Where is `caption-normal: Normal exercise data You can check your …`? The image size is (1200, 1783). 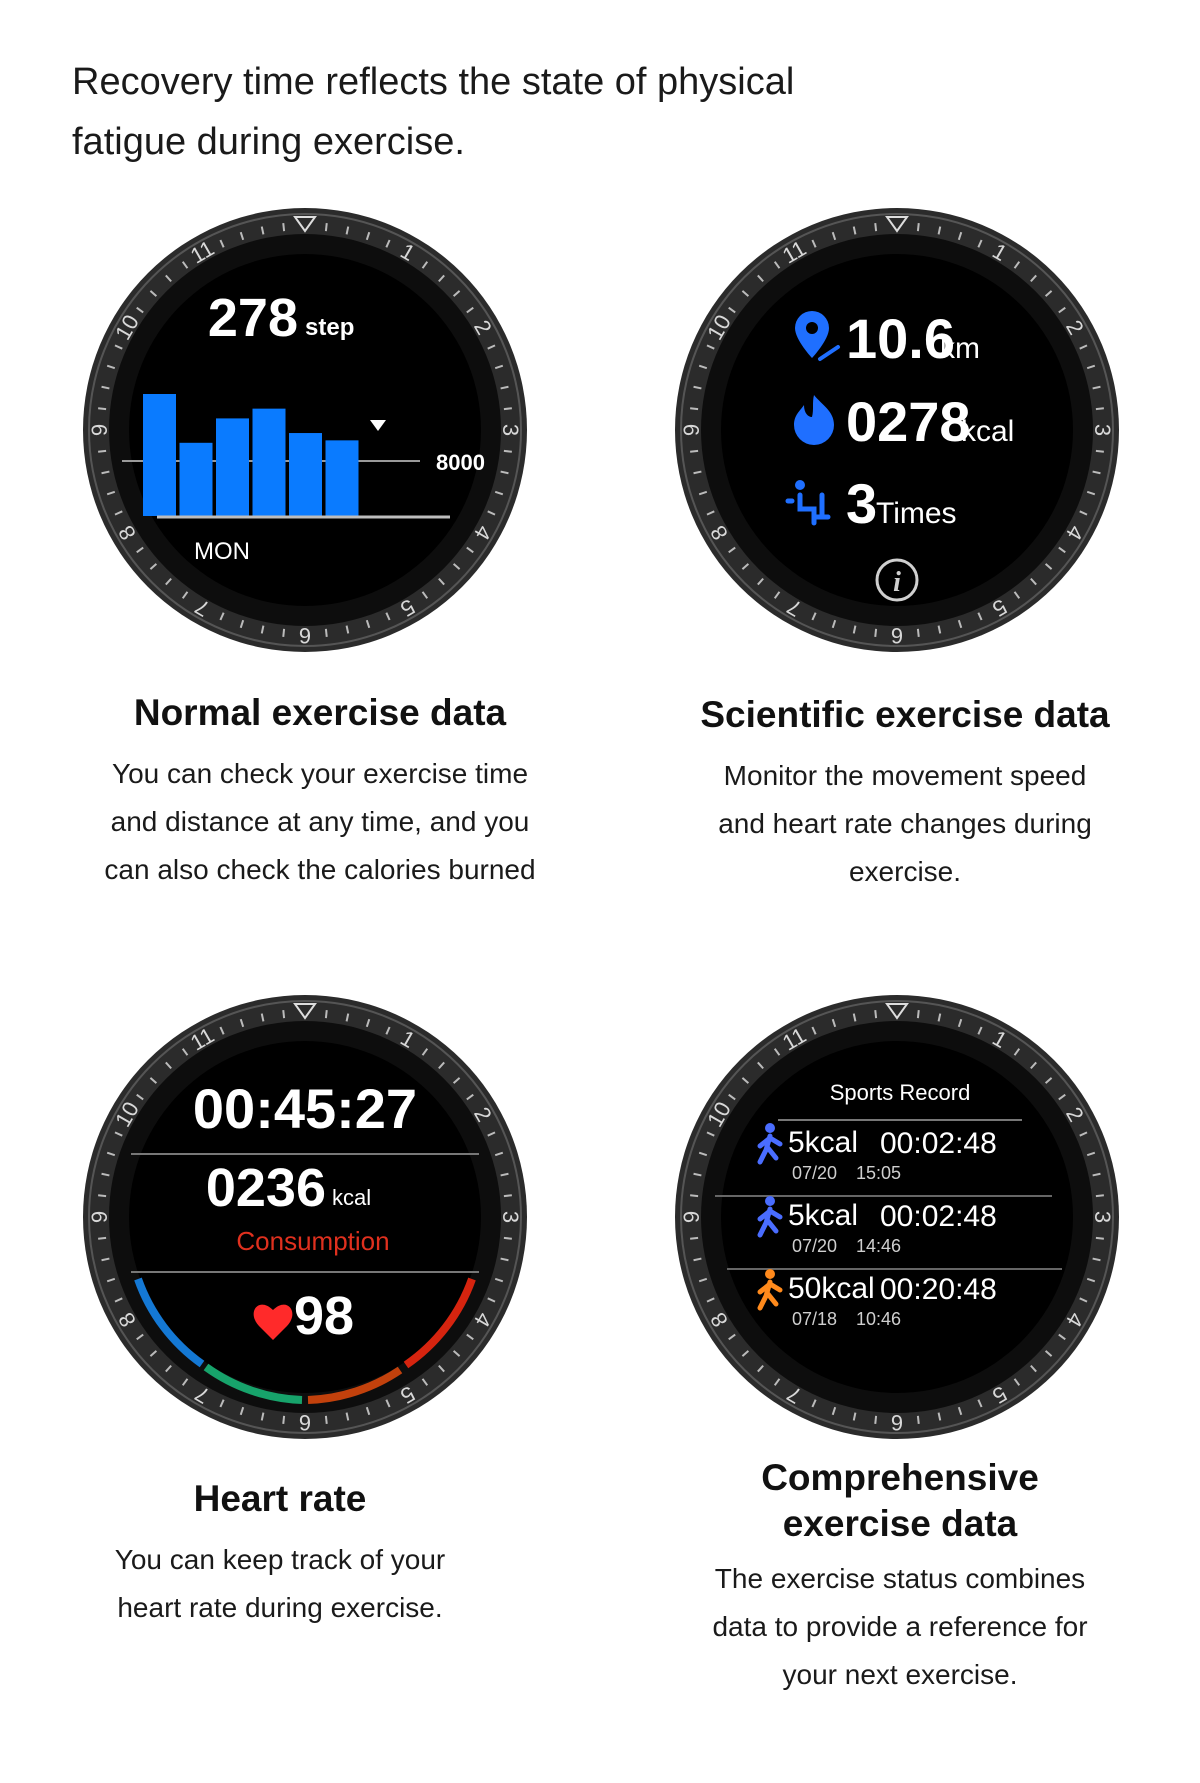 caption-normal: Normal exercise data You can check your … is located at coordinates (320, 792).